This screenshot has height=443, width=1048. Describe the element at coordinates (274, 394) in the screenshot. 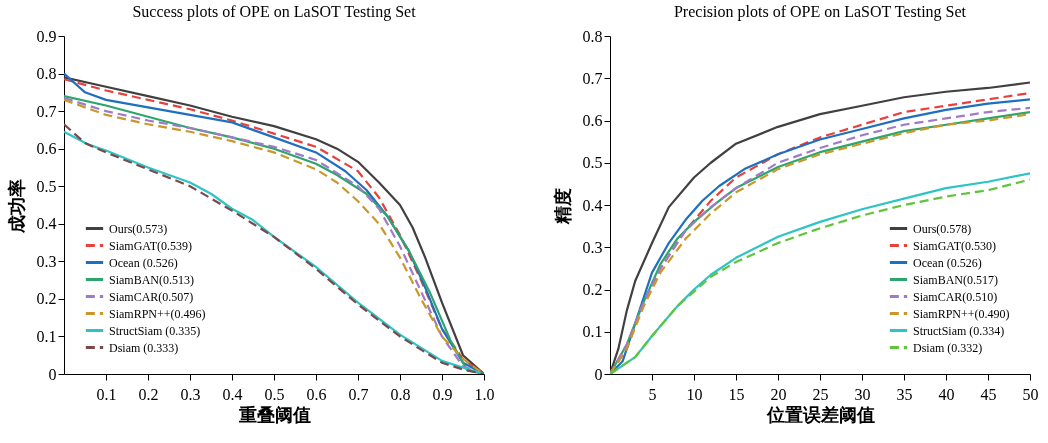

I see `x-tick-label: 0.5` at that location.